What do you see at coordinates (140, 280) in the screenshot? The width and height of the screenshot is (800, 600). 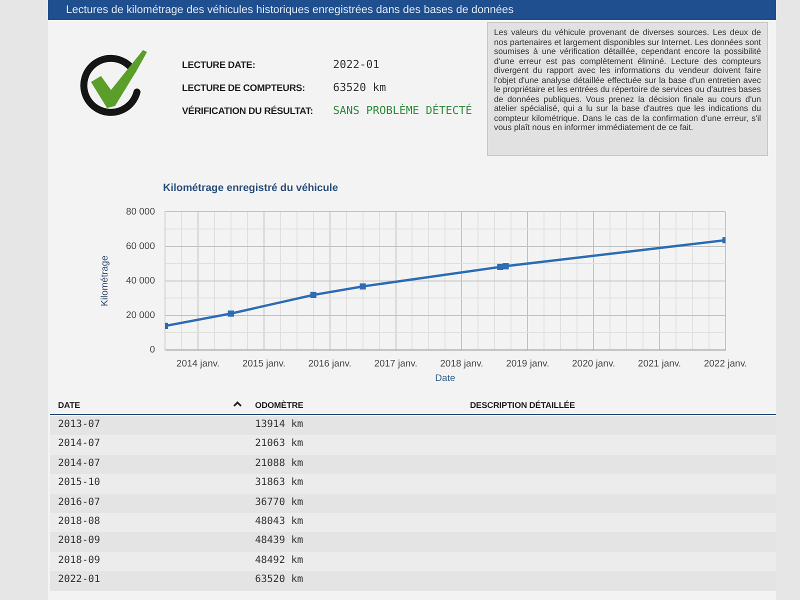 I see `y-tick-label: 40 000` at bounding box center [140, 280].